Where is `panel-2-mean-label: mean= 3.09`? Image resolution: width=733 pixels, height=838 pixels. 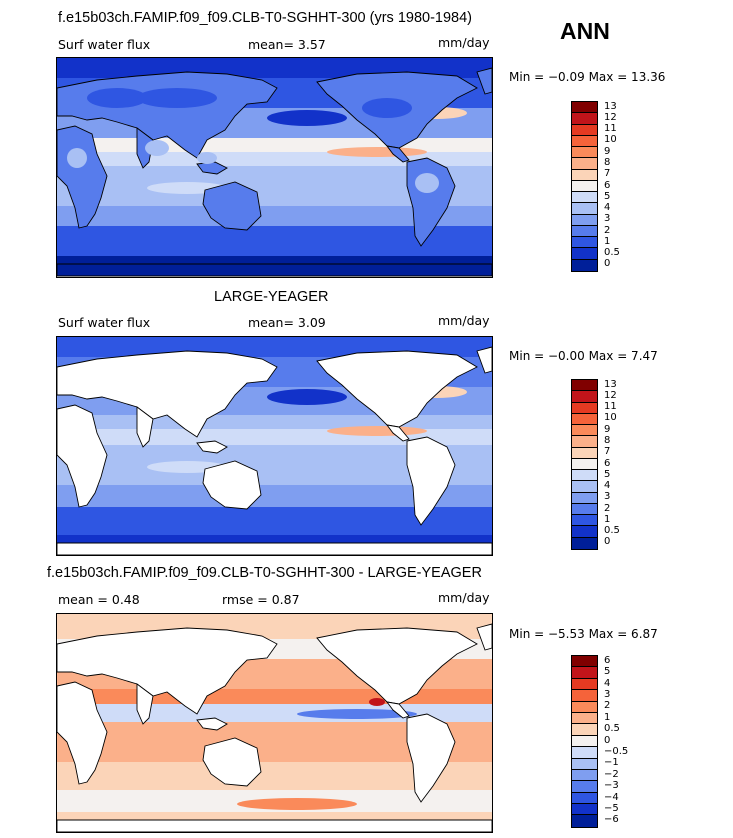 panel-2-mean-label: mean= 3.09 is located at coordinates (287, 322).